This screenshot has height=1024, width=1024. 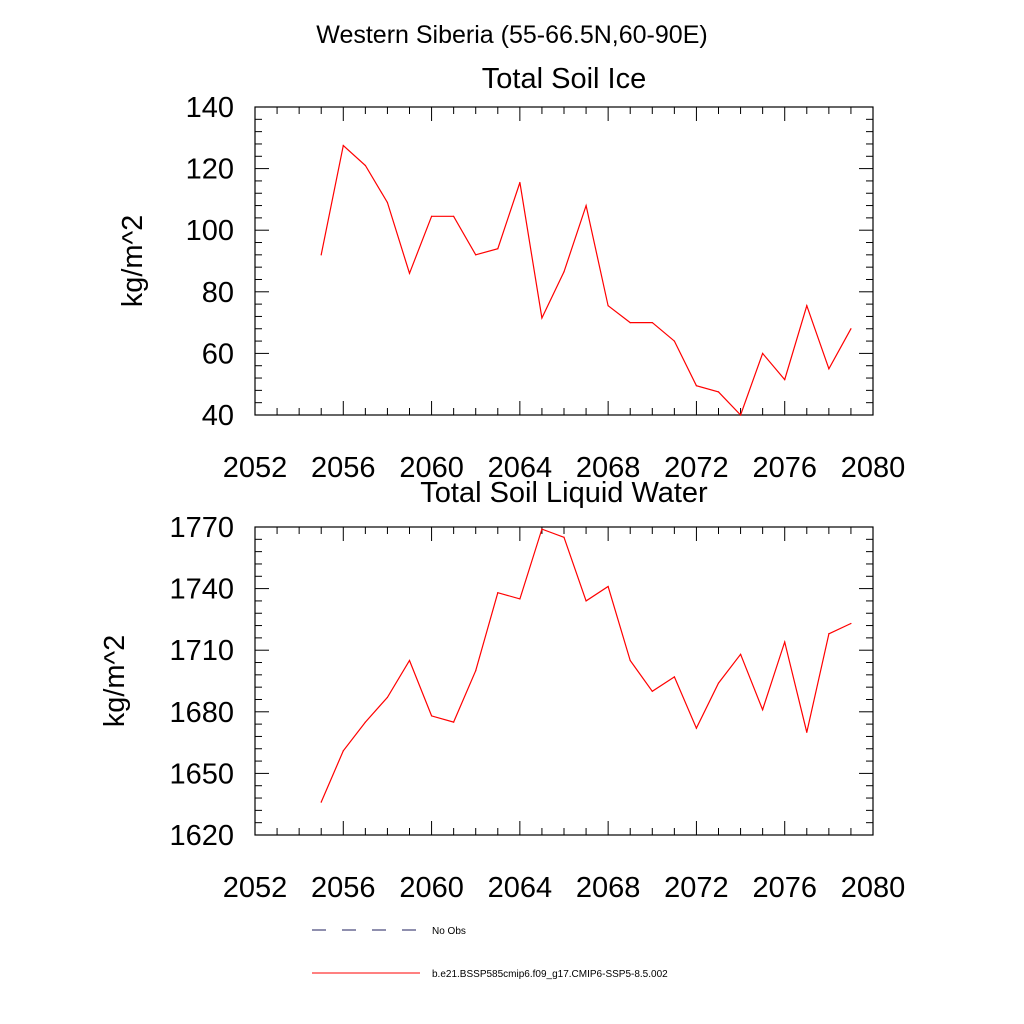 I want to click on chart-title: Total Soil Liquid Water, so click(x=564, y=493).